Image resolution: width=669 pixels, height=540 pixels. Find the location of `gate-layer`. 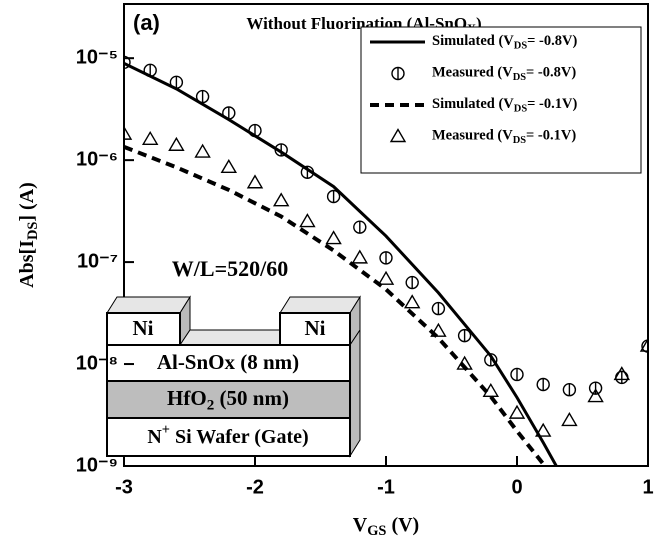

gate-layer is located at coordinates (228, 437).